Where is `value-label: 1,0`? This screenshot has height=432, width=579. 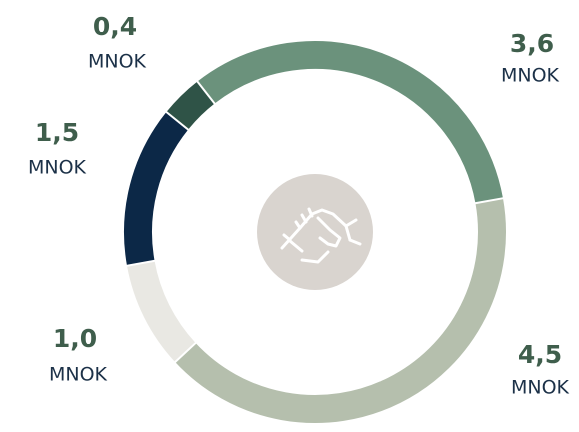 value-label: 1,0 is located at coordinates (75, 338).